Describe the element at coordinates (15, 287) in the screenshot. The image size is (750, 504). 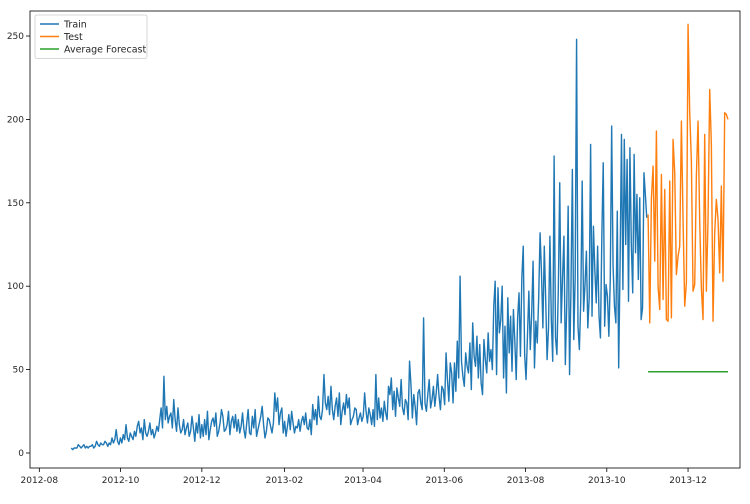
I see `y-tick-label: 100` at that location.